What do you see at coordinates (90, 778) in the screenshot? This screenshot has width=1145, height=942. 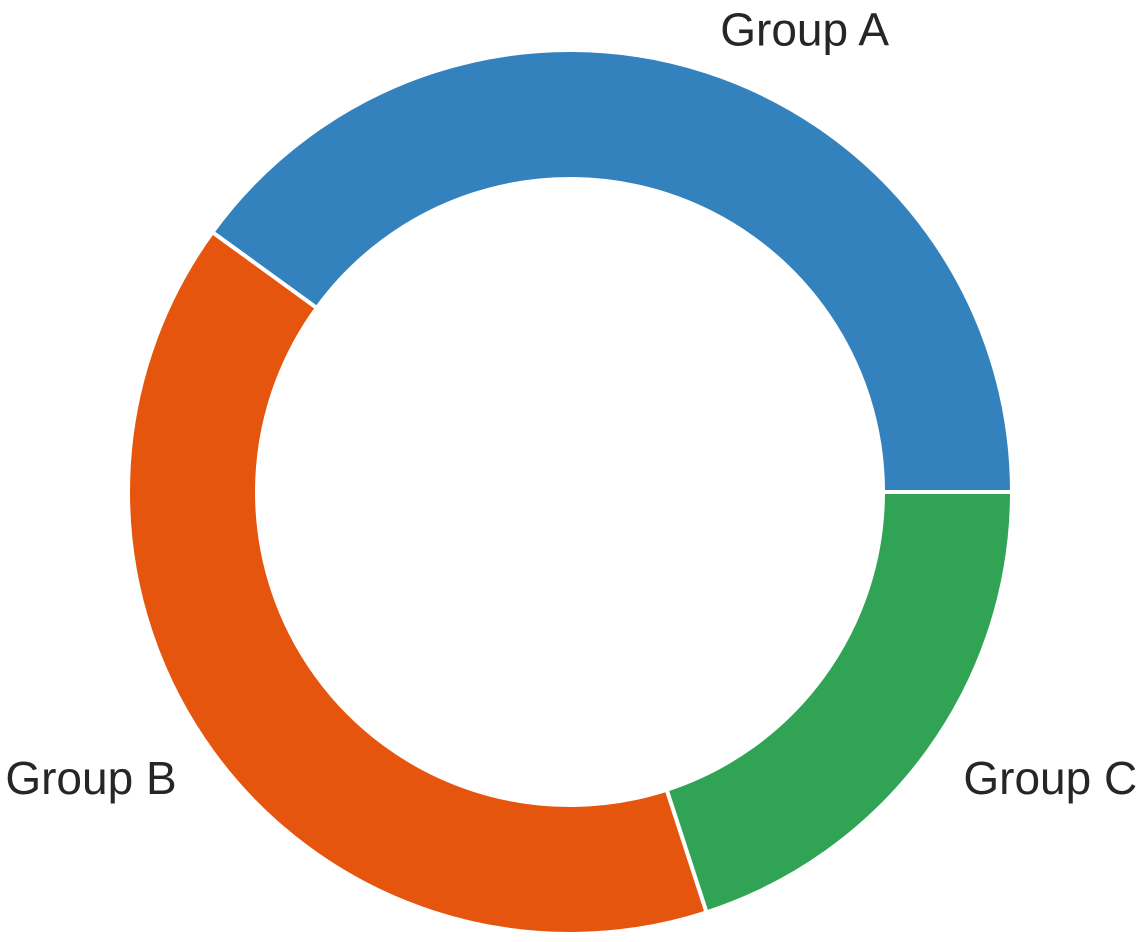 I see `slice-label-group-b: Group B` at bounding box center [90, 778].